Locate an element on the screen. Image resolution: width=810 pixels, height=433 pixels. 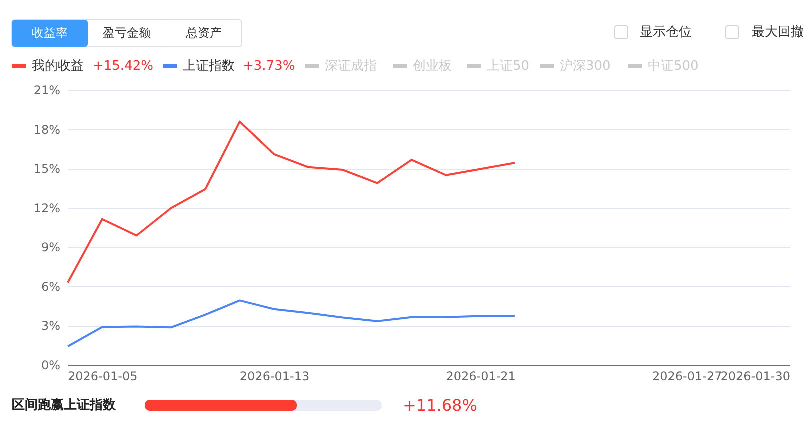
text: +11.68% is located at coordinates (440, 405).